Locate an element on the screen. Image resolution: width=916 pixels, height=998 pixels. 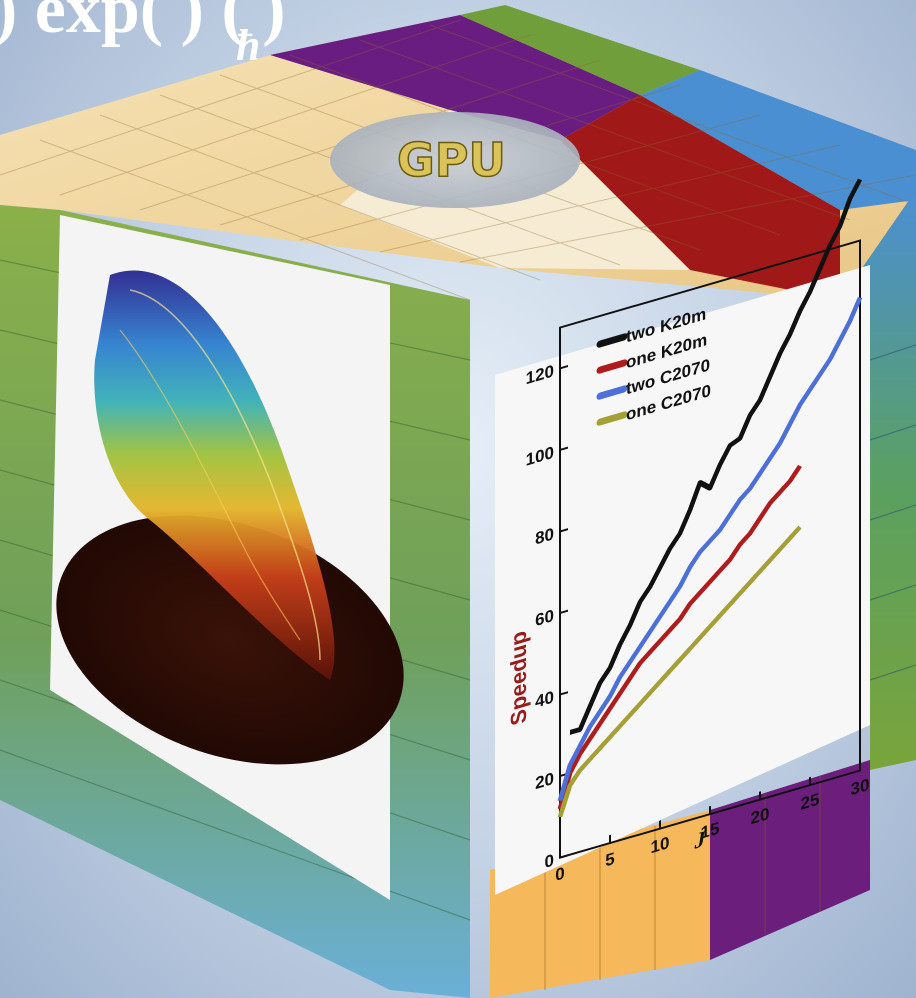
x-axis-title: J is located at coordinates (700, 840).